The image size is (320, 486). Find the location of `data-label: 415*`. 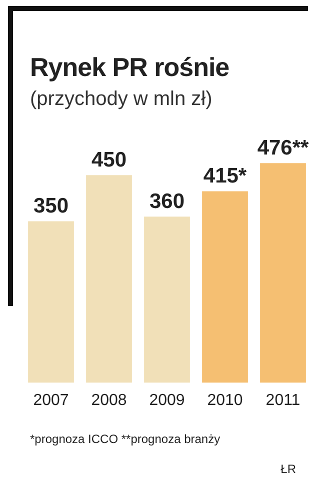

data-label: 415* is located at coordinates (225, 176).